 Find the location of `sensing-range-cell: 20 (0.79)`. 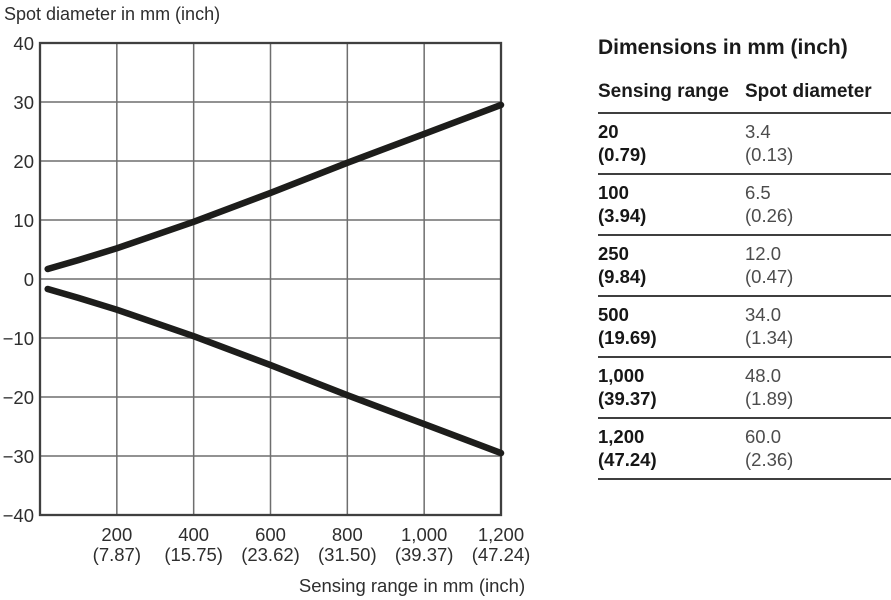

sensing-range-cell: 20 (0.79) is located at coordinates (671, 144).